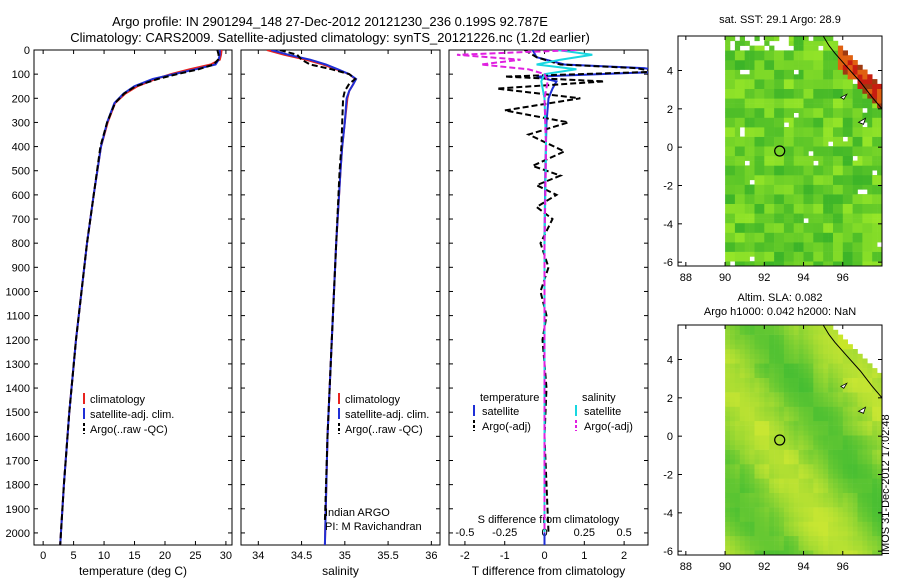  I want to click on depth-tick-label: 800, so click(21, 244).